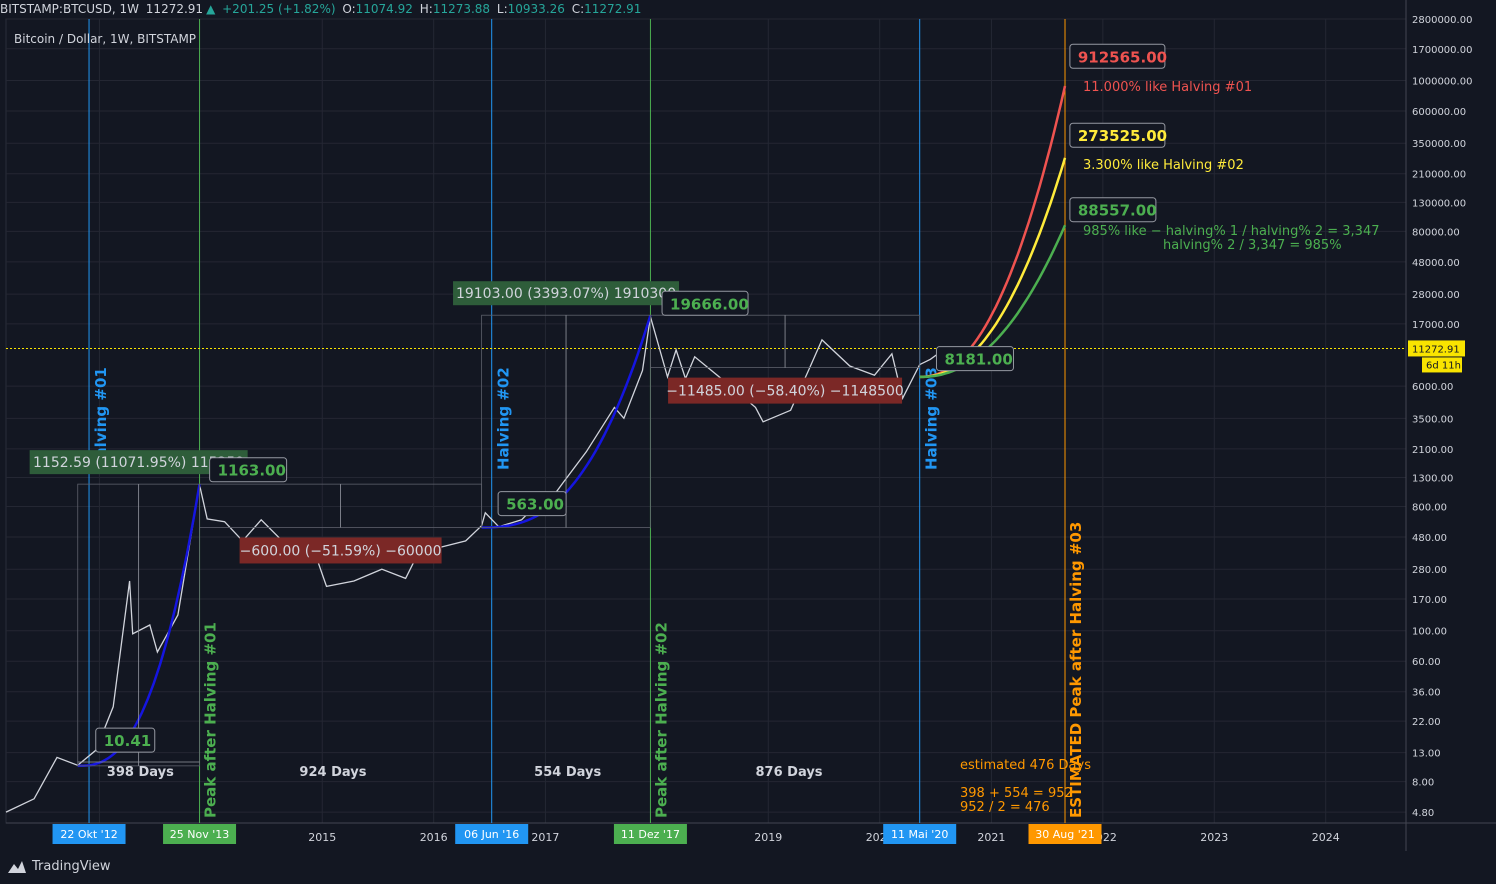 This screenshot has width=1496, height=884. What do you see at coordinates (1436, 325) in the screenshot?
I see `y-tick-label: 17000.00` at bounding box center [1436, 325].